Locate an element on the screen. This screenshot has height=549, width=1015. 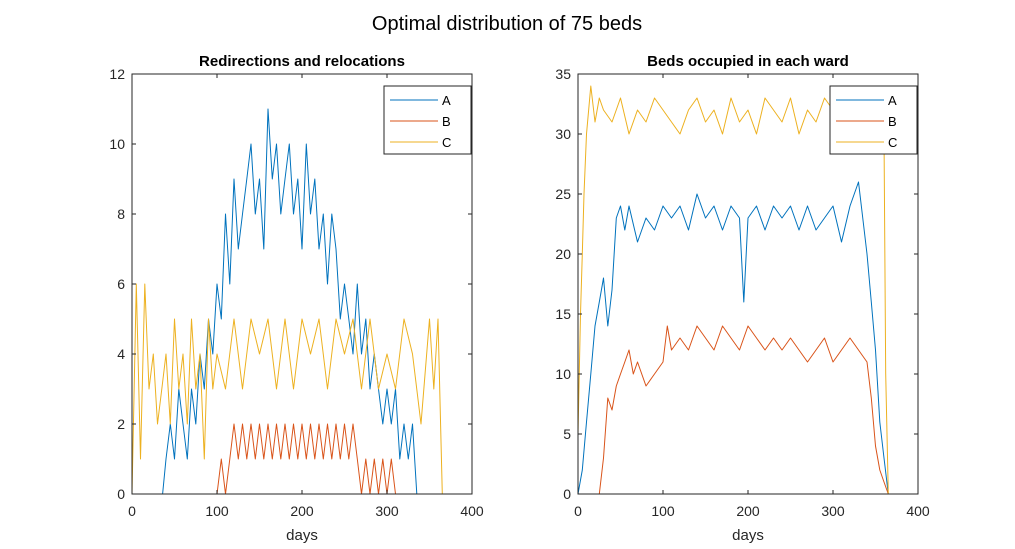
y-tick-label: 6 is located at coordinates (121, 284).